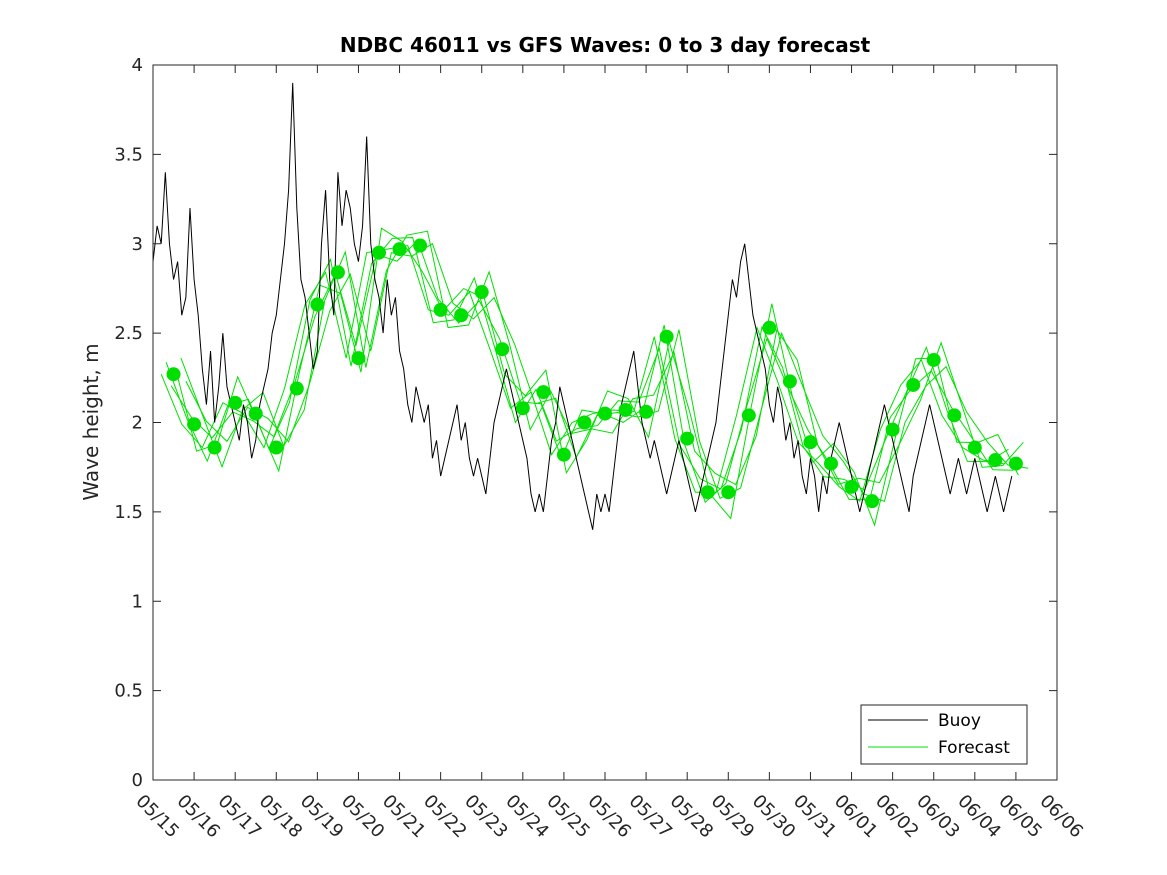 Image resolution: width=1167 pixels, height=875 pixels. What do you see at coordinates (240, 817) in the screenshot?
I see `x-tick-label: 05/17` at bounding box center [240, 817].